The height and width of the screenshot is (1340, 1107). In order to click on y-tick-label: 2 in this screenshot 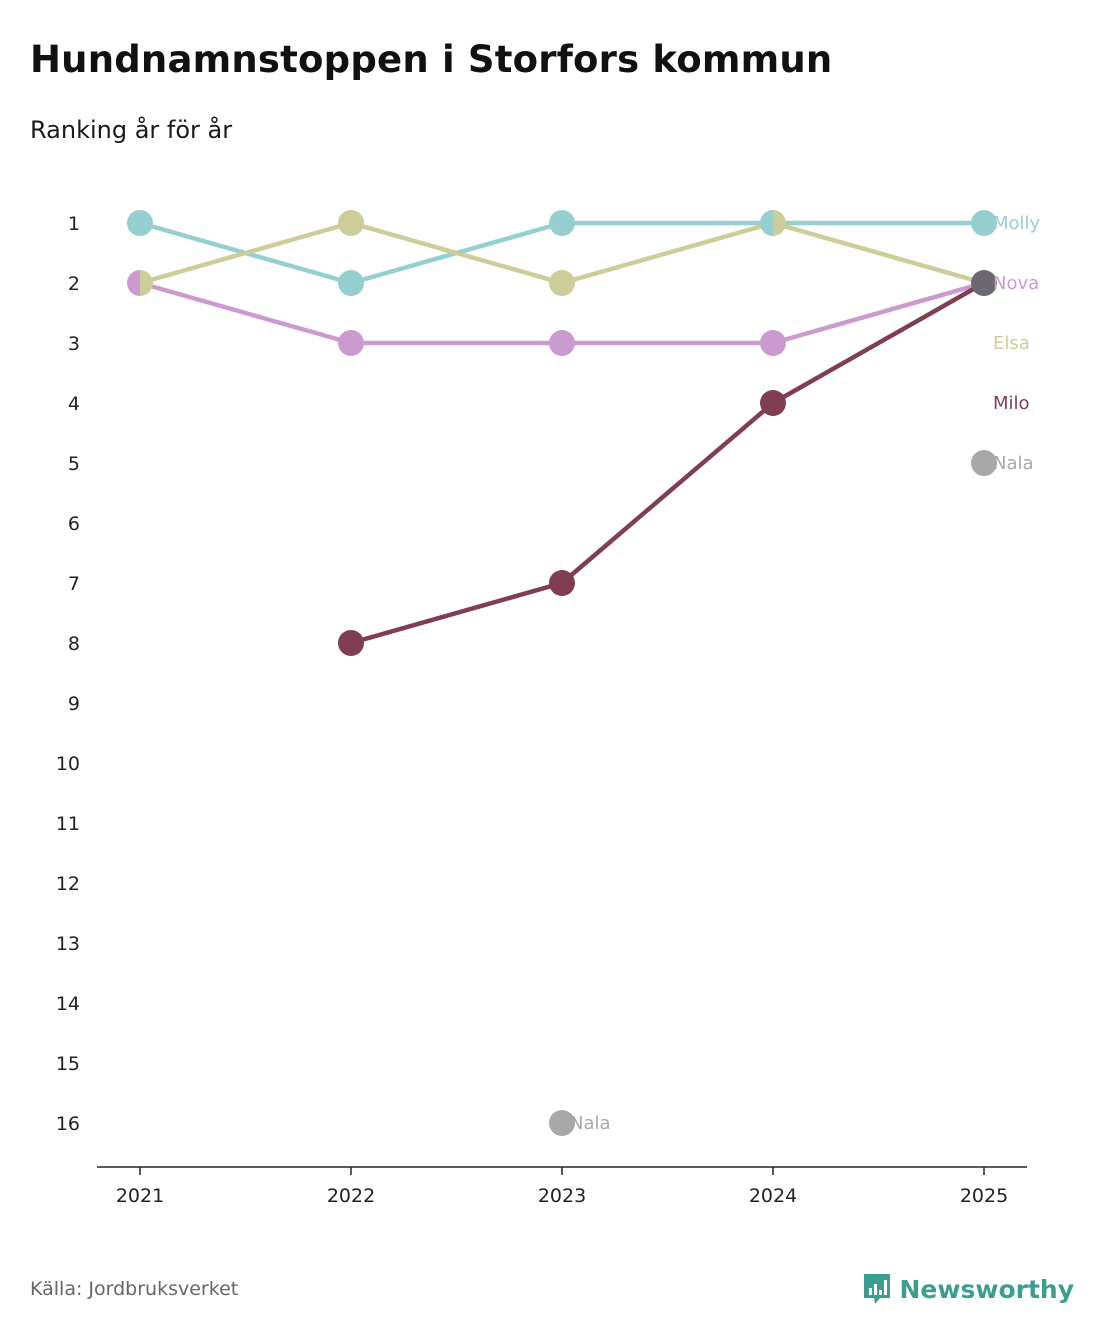, I will do `click(74, 284)`.